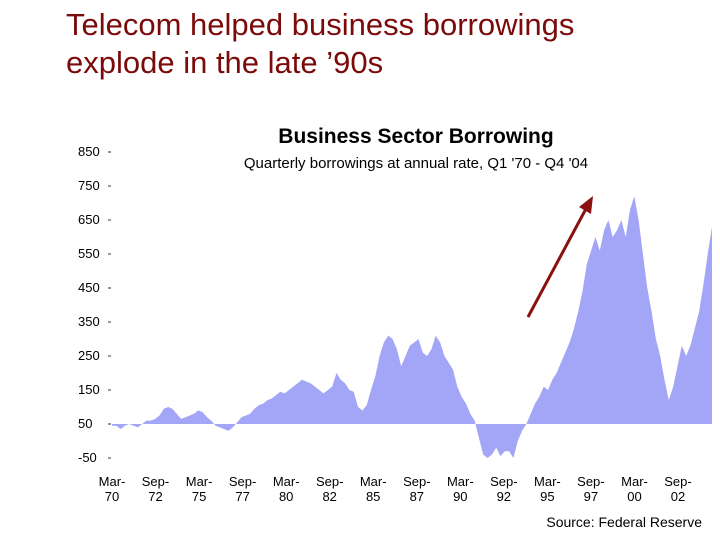  Describe the element at coordinates (460, 496) in the screenshot. I see `x-tick-label-bottom: 90` at that location.